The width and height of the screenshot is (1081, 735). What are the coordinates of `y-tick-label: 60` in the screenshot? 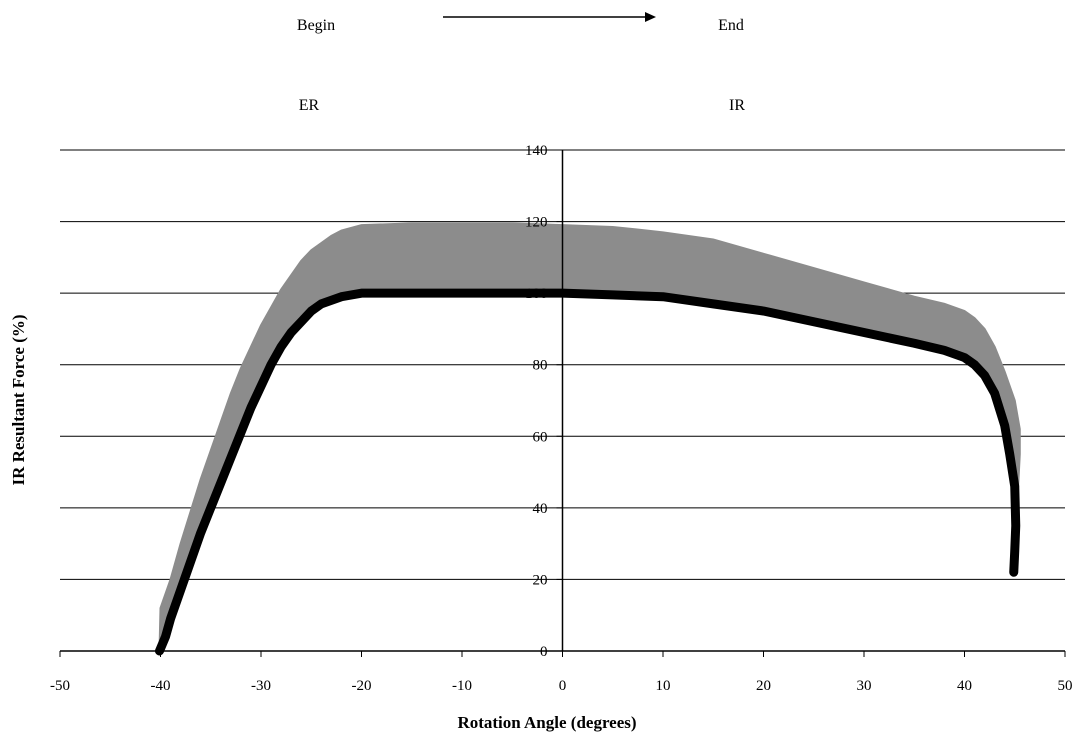 It's located at (540, 437).